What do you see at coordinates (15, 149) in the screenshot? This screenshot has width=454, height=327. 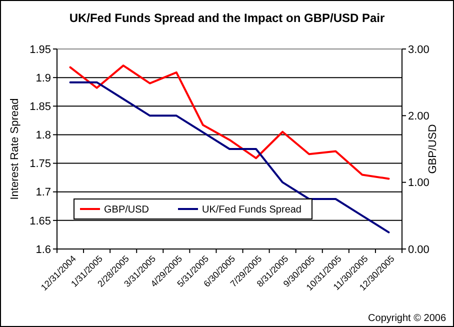 I see `y-axis-title: Interest Rate Spread` at bounding box center [15, 149].